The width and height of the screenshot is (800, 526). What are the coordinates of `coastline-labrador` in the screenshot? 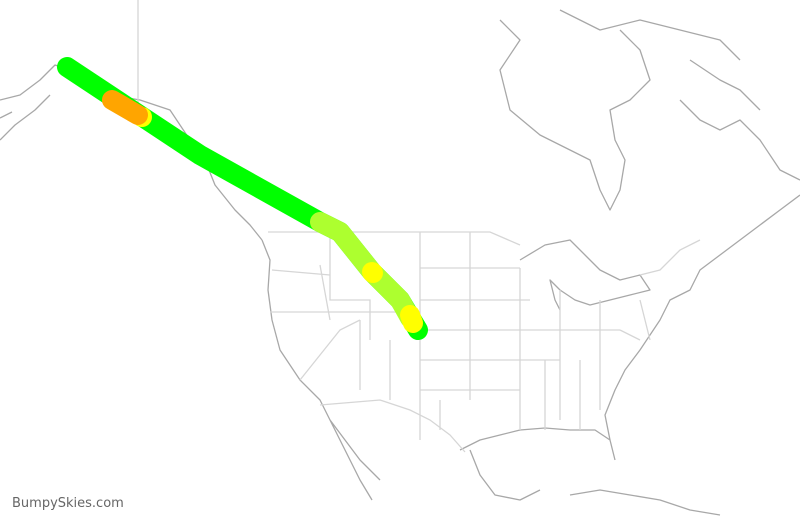 It's located at (679, 95).